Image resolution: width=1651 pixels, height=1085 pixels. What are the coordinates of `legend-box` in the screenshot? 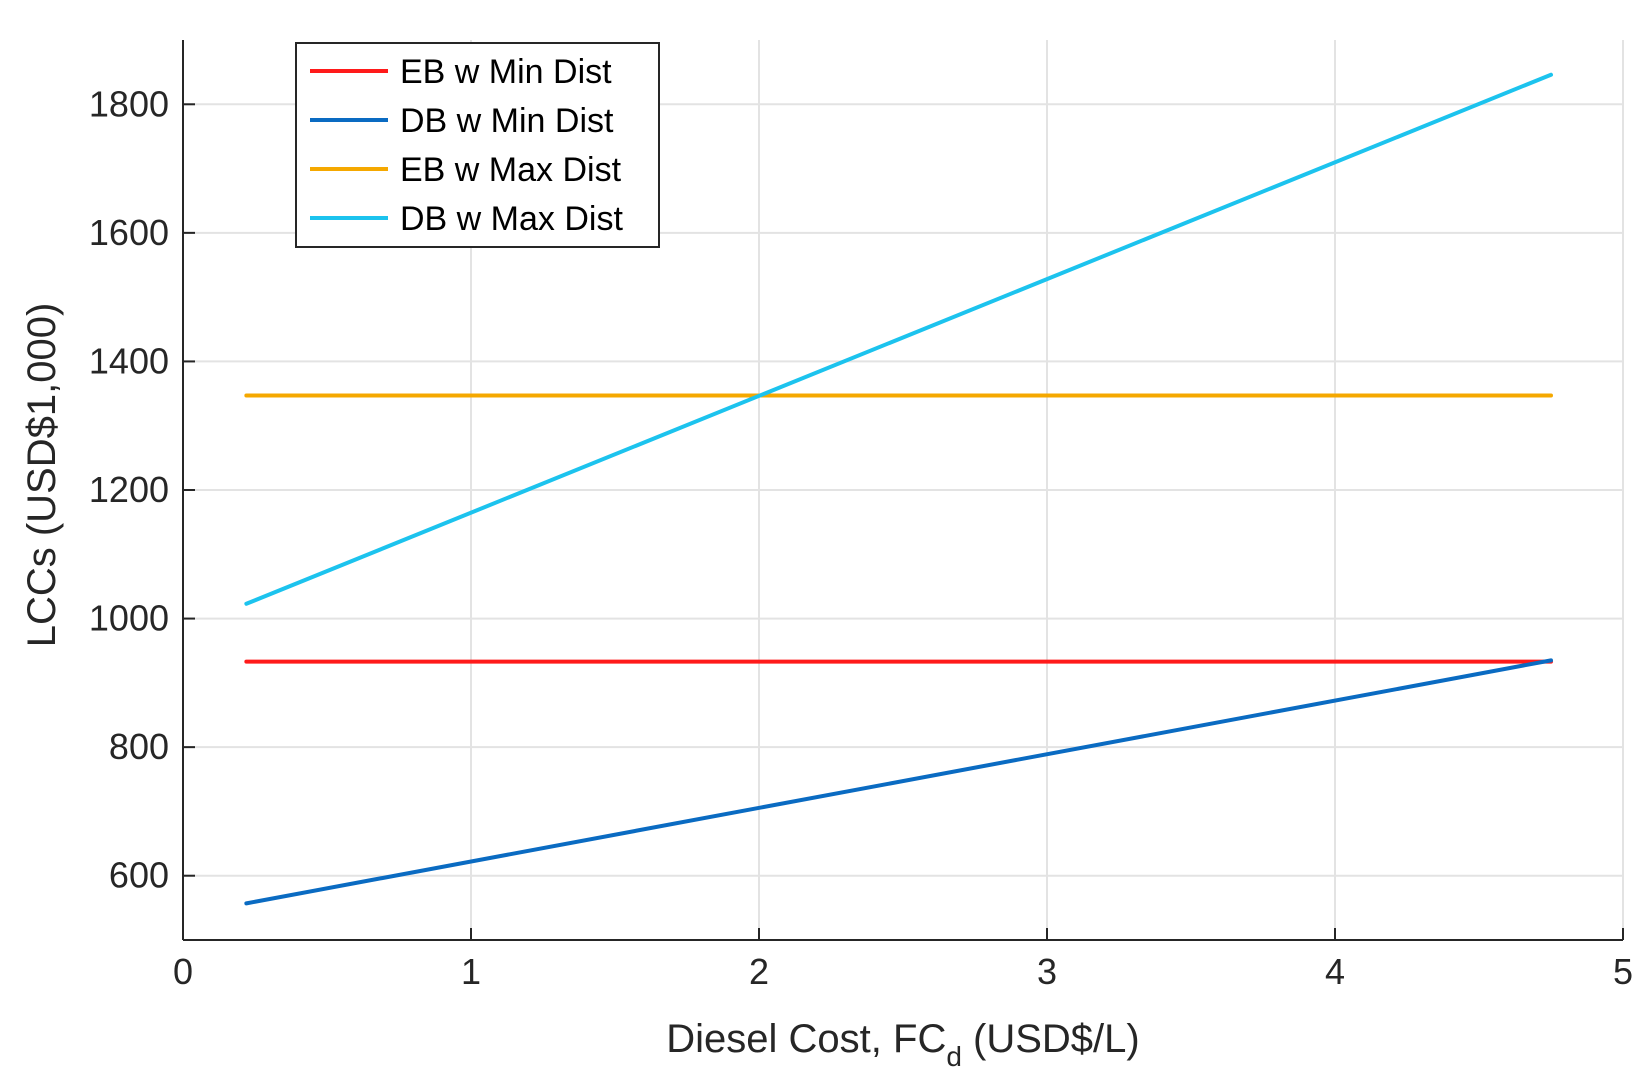 It's located at (477, 145).